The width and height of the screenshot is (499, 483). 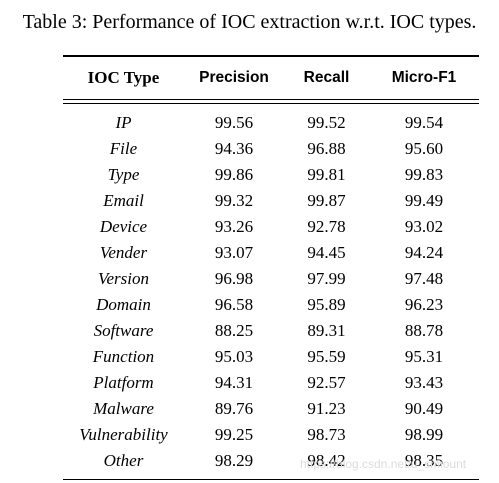 I want to click on recall-cell: 91.23, so click(x=326, y=408).